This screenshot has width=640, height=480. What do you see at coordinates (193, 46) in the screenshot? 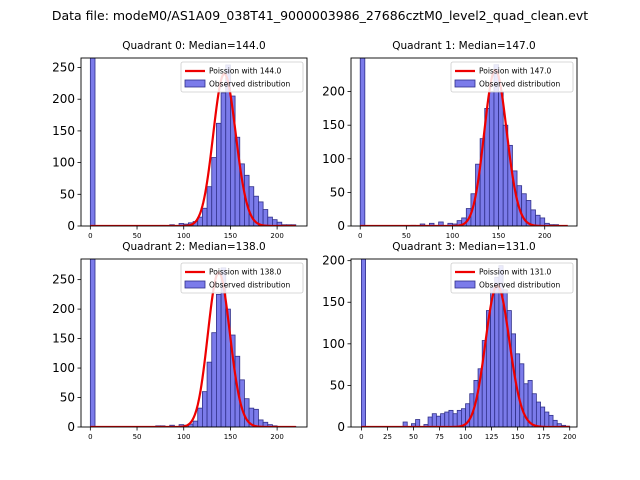
I see `subplot-title: Quadrant 0: Median=144.0` at bounding box center [193, 46].